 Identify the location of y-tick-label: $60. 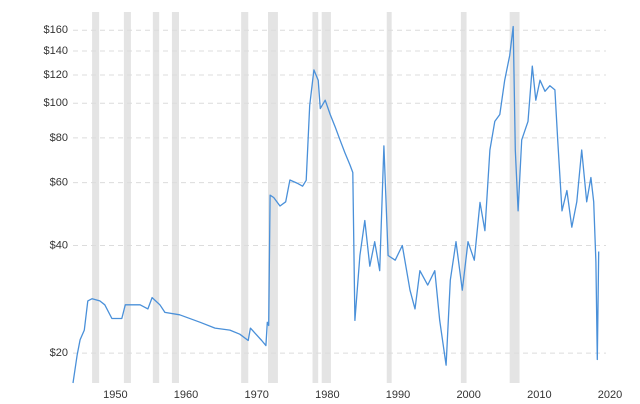
(59, 182).